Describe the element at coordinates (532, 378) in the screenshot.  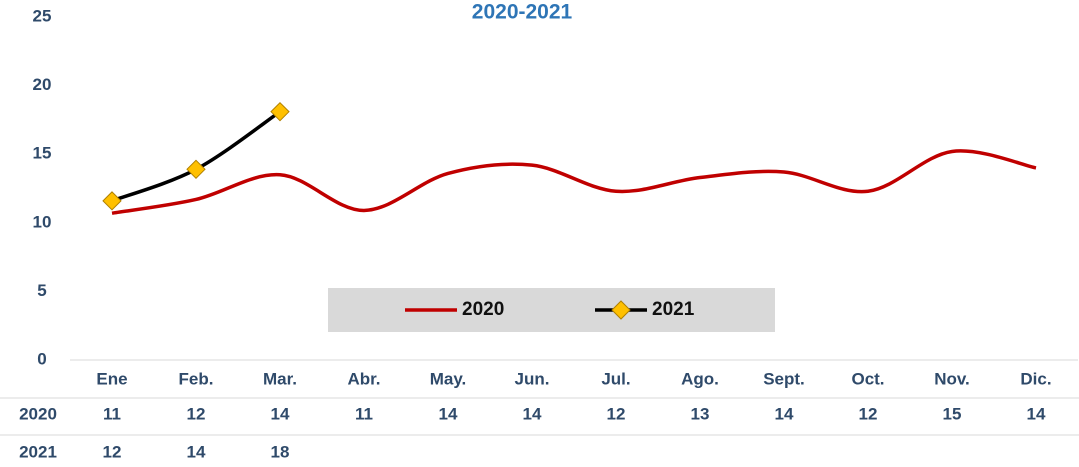
I see `x-tick-label: Jun.` at that location.